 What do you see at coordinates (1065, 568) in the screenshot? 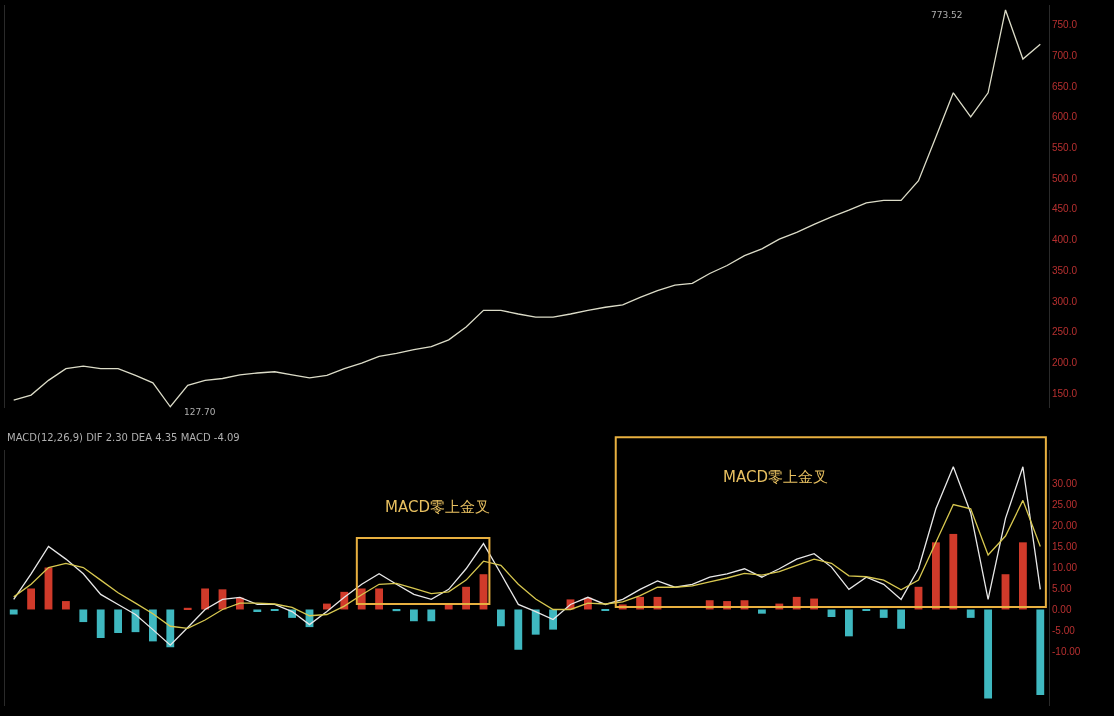
I see `y-tick-label: 10.00` at bounding box center [1065, 568].